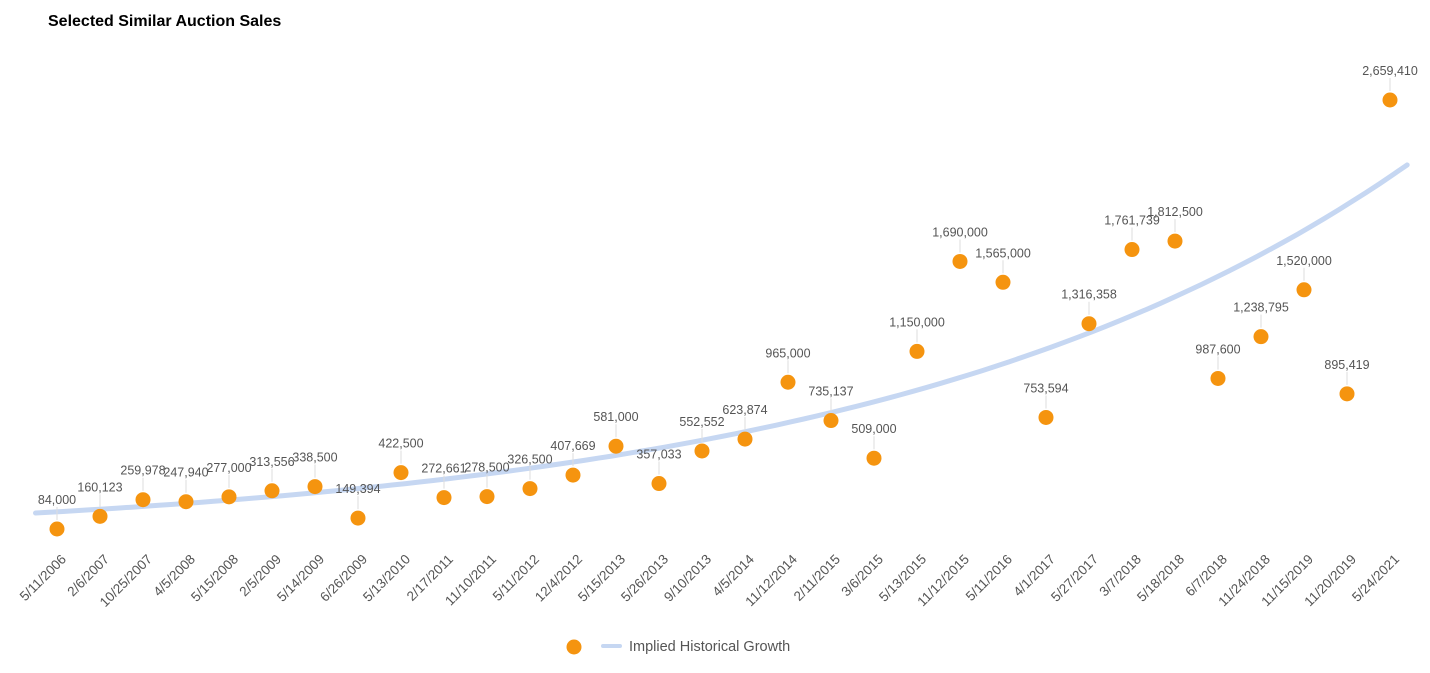 This screenshot has height=673, width=1430. I want to click on data-label: 259,978, so click(142, 471).